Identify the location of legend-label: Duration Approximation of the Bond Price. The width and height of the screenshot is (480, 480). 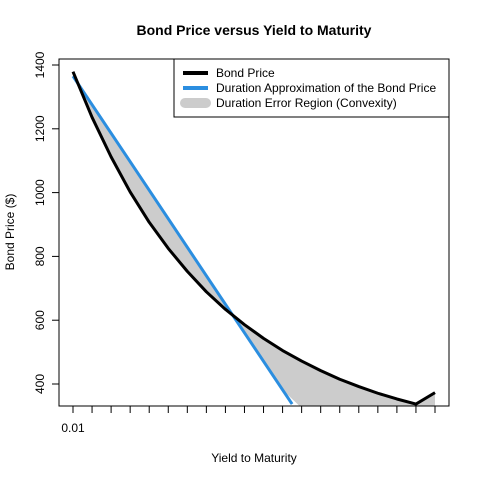
(326, 88).